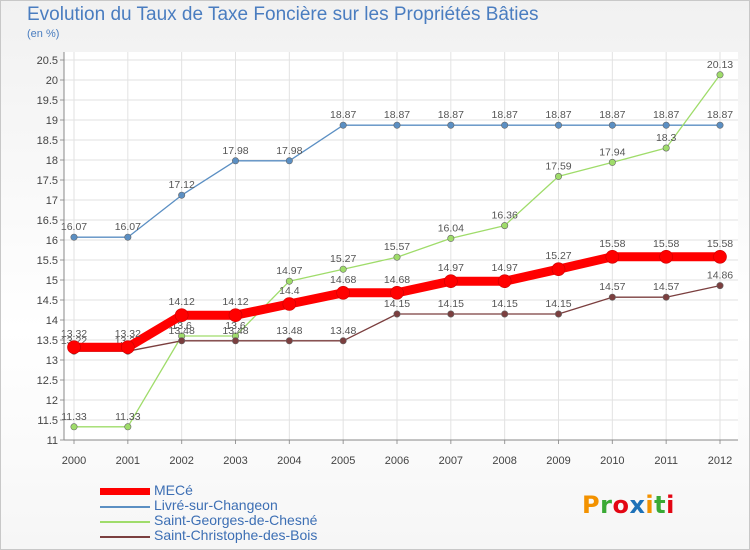  What do you see at coordinates (47, 61) in the screenshot?
I see `y-tick-label: 20.5` at bounding box center [47, 61].